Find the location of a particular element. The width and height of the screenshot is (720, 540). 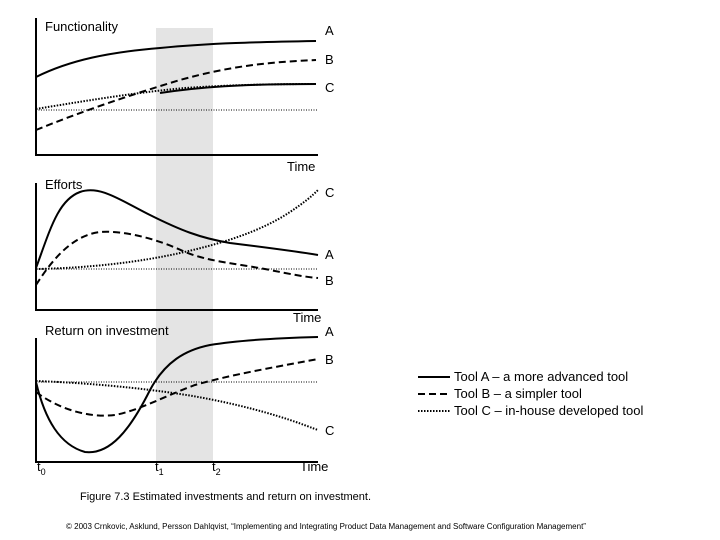

functionality-title: Functionality is located at coordinates (81, 26).